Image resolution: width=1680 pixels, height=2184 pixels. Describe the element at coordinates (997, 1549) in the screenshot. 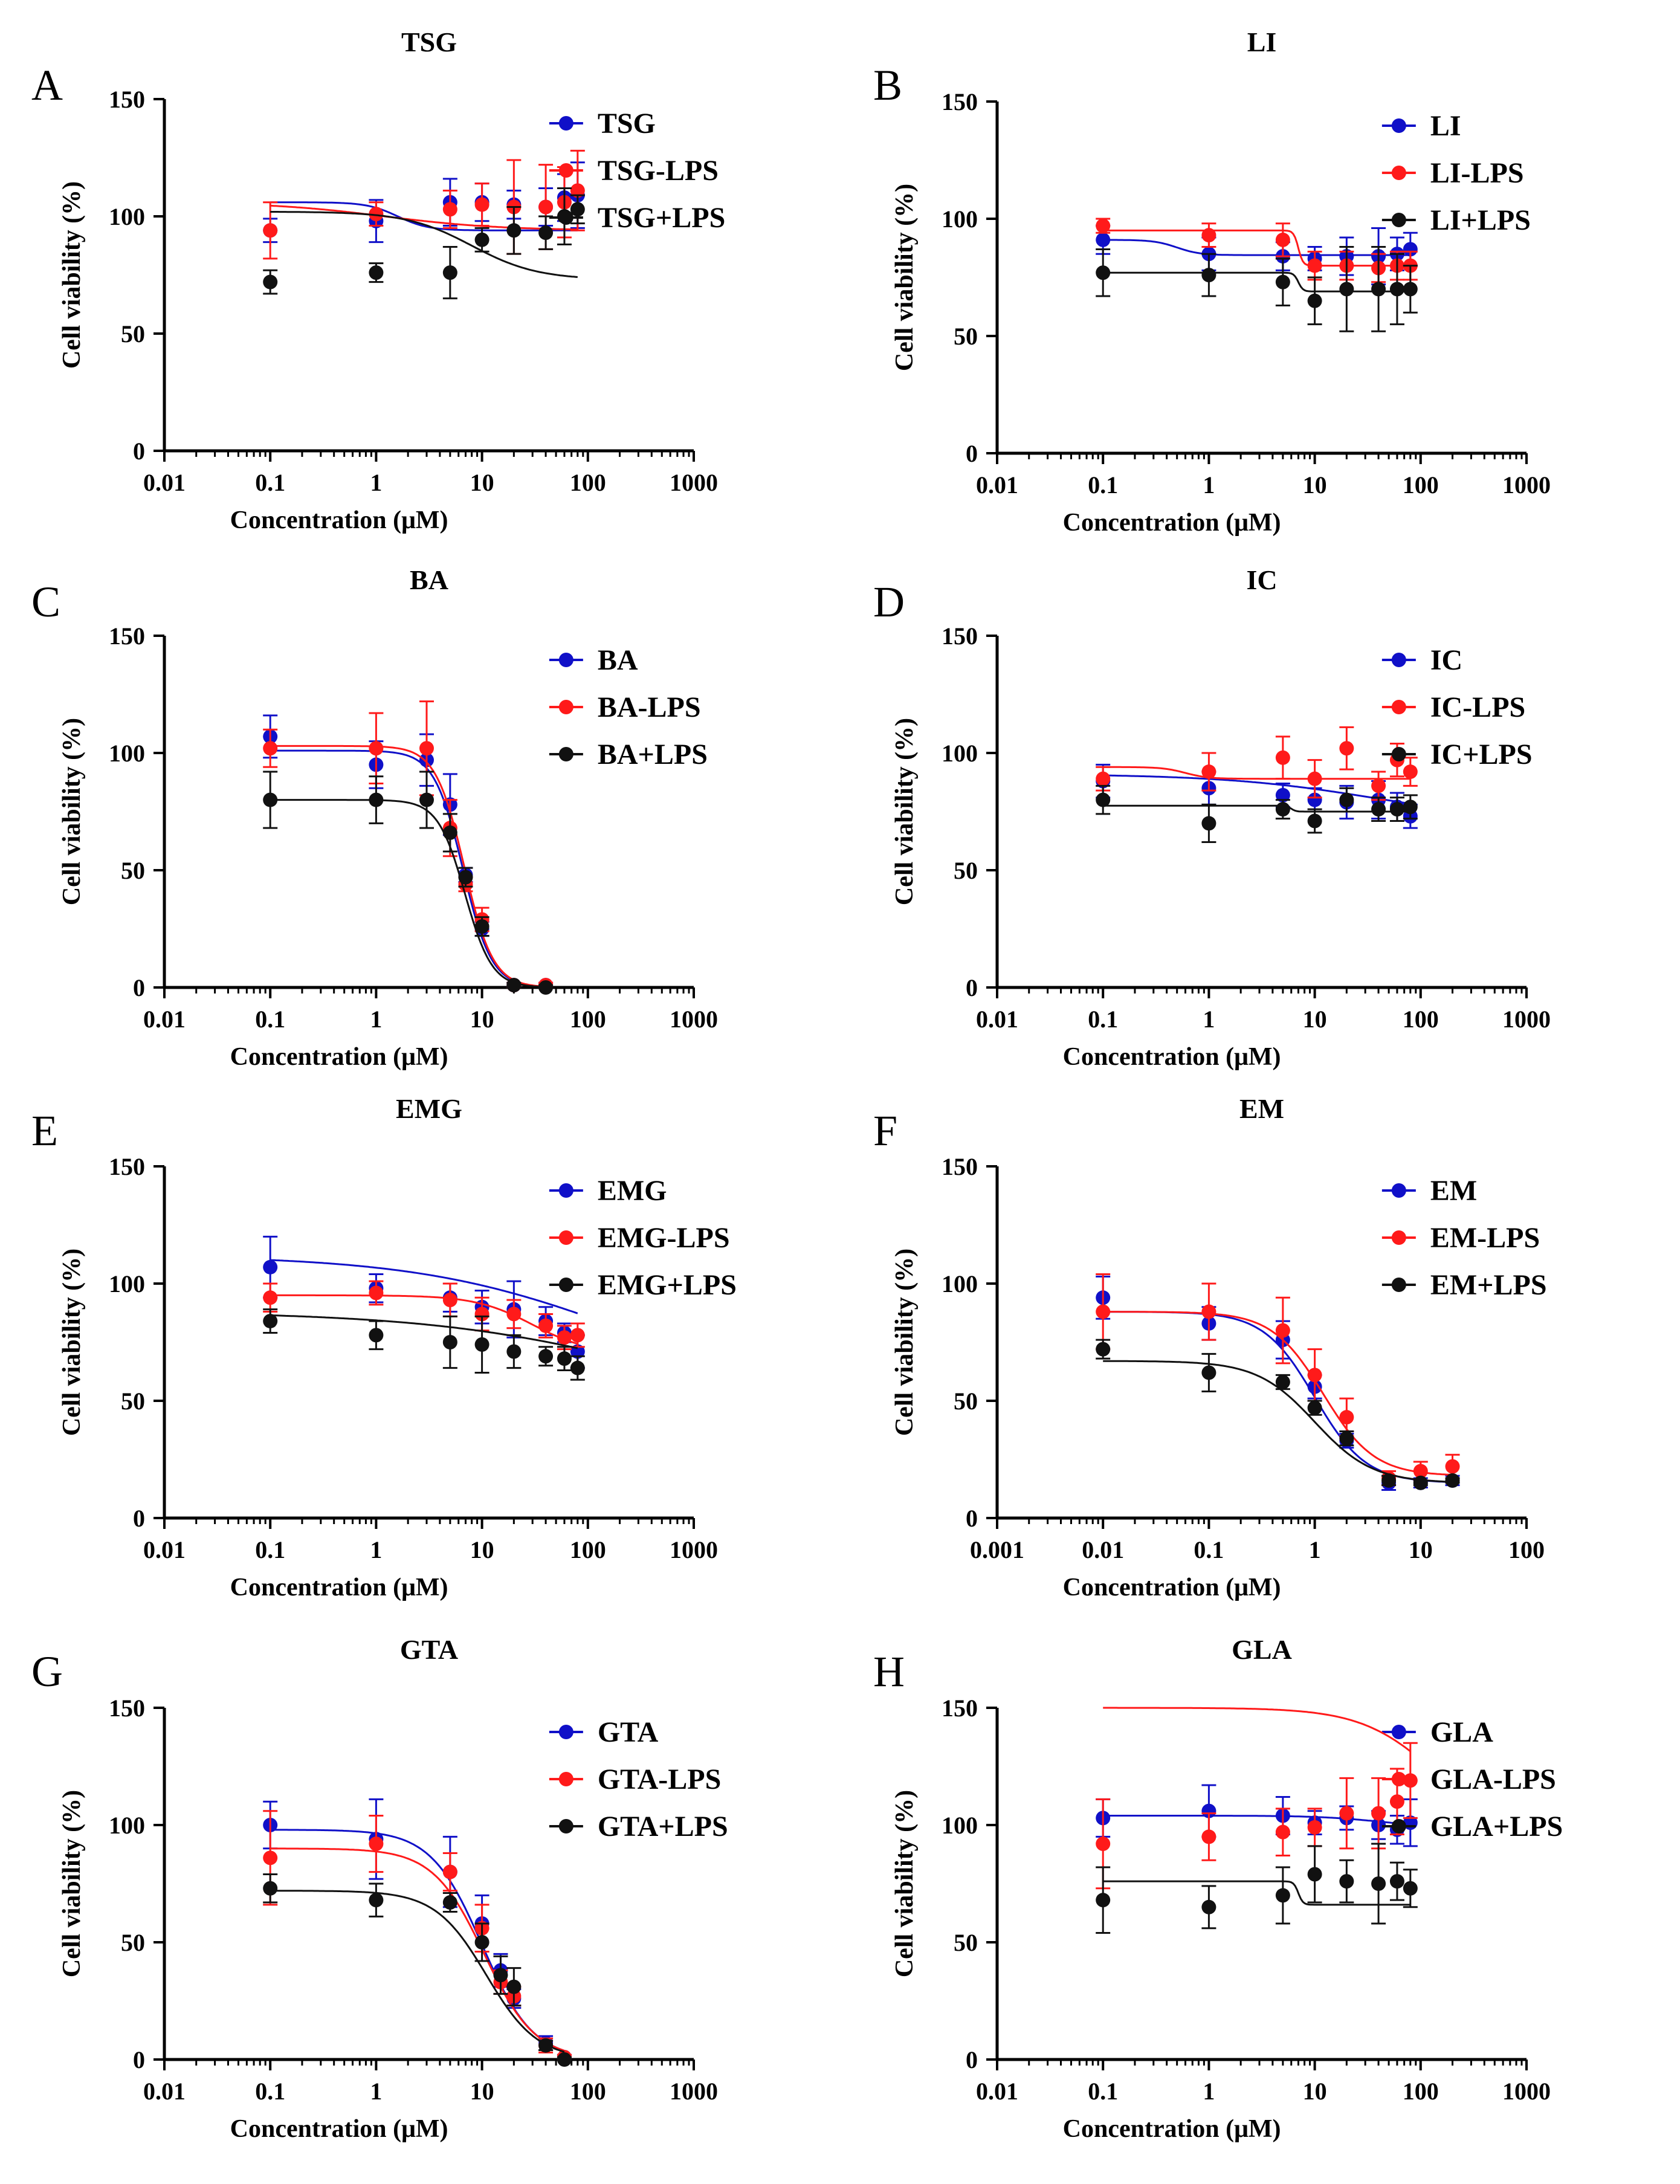

I see `x-tick-label: 0.001` at that location.